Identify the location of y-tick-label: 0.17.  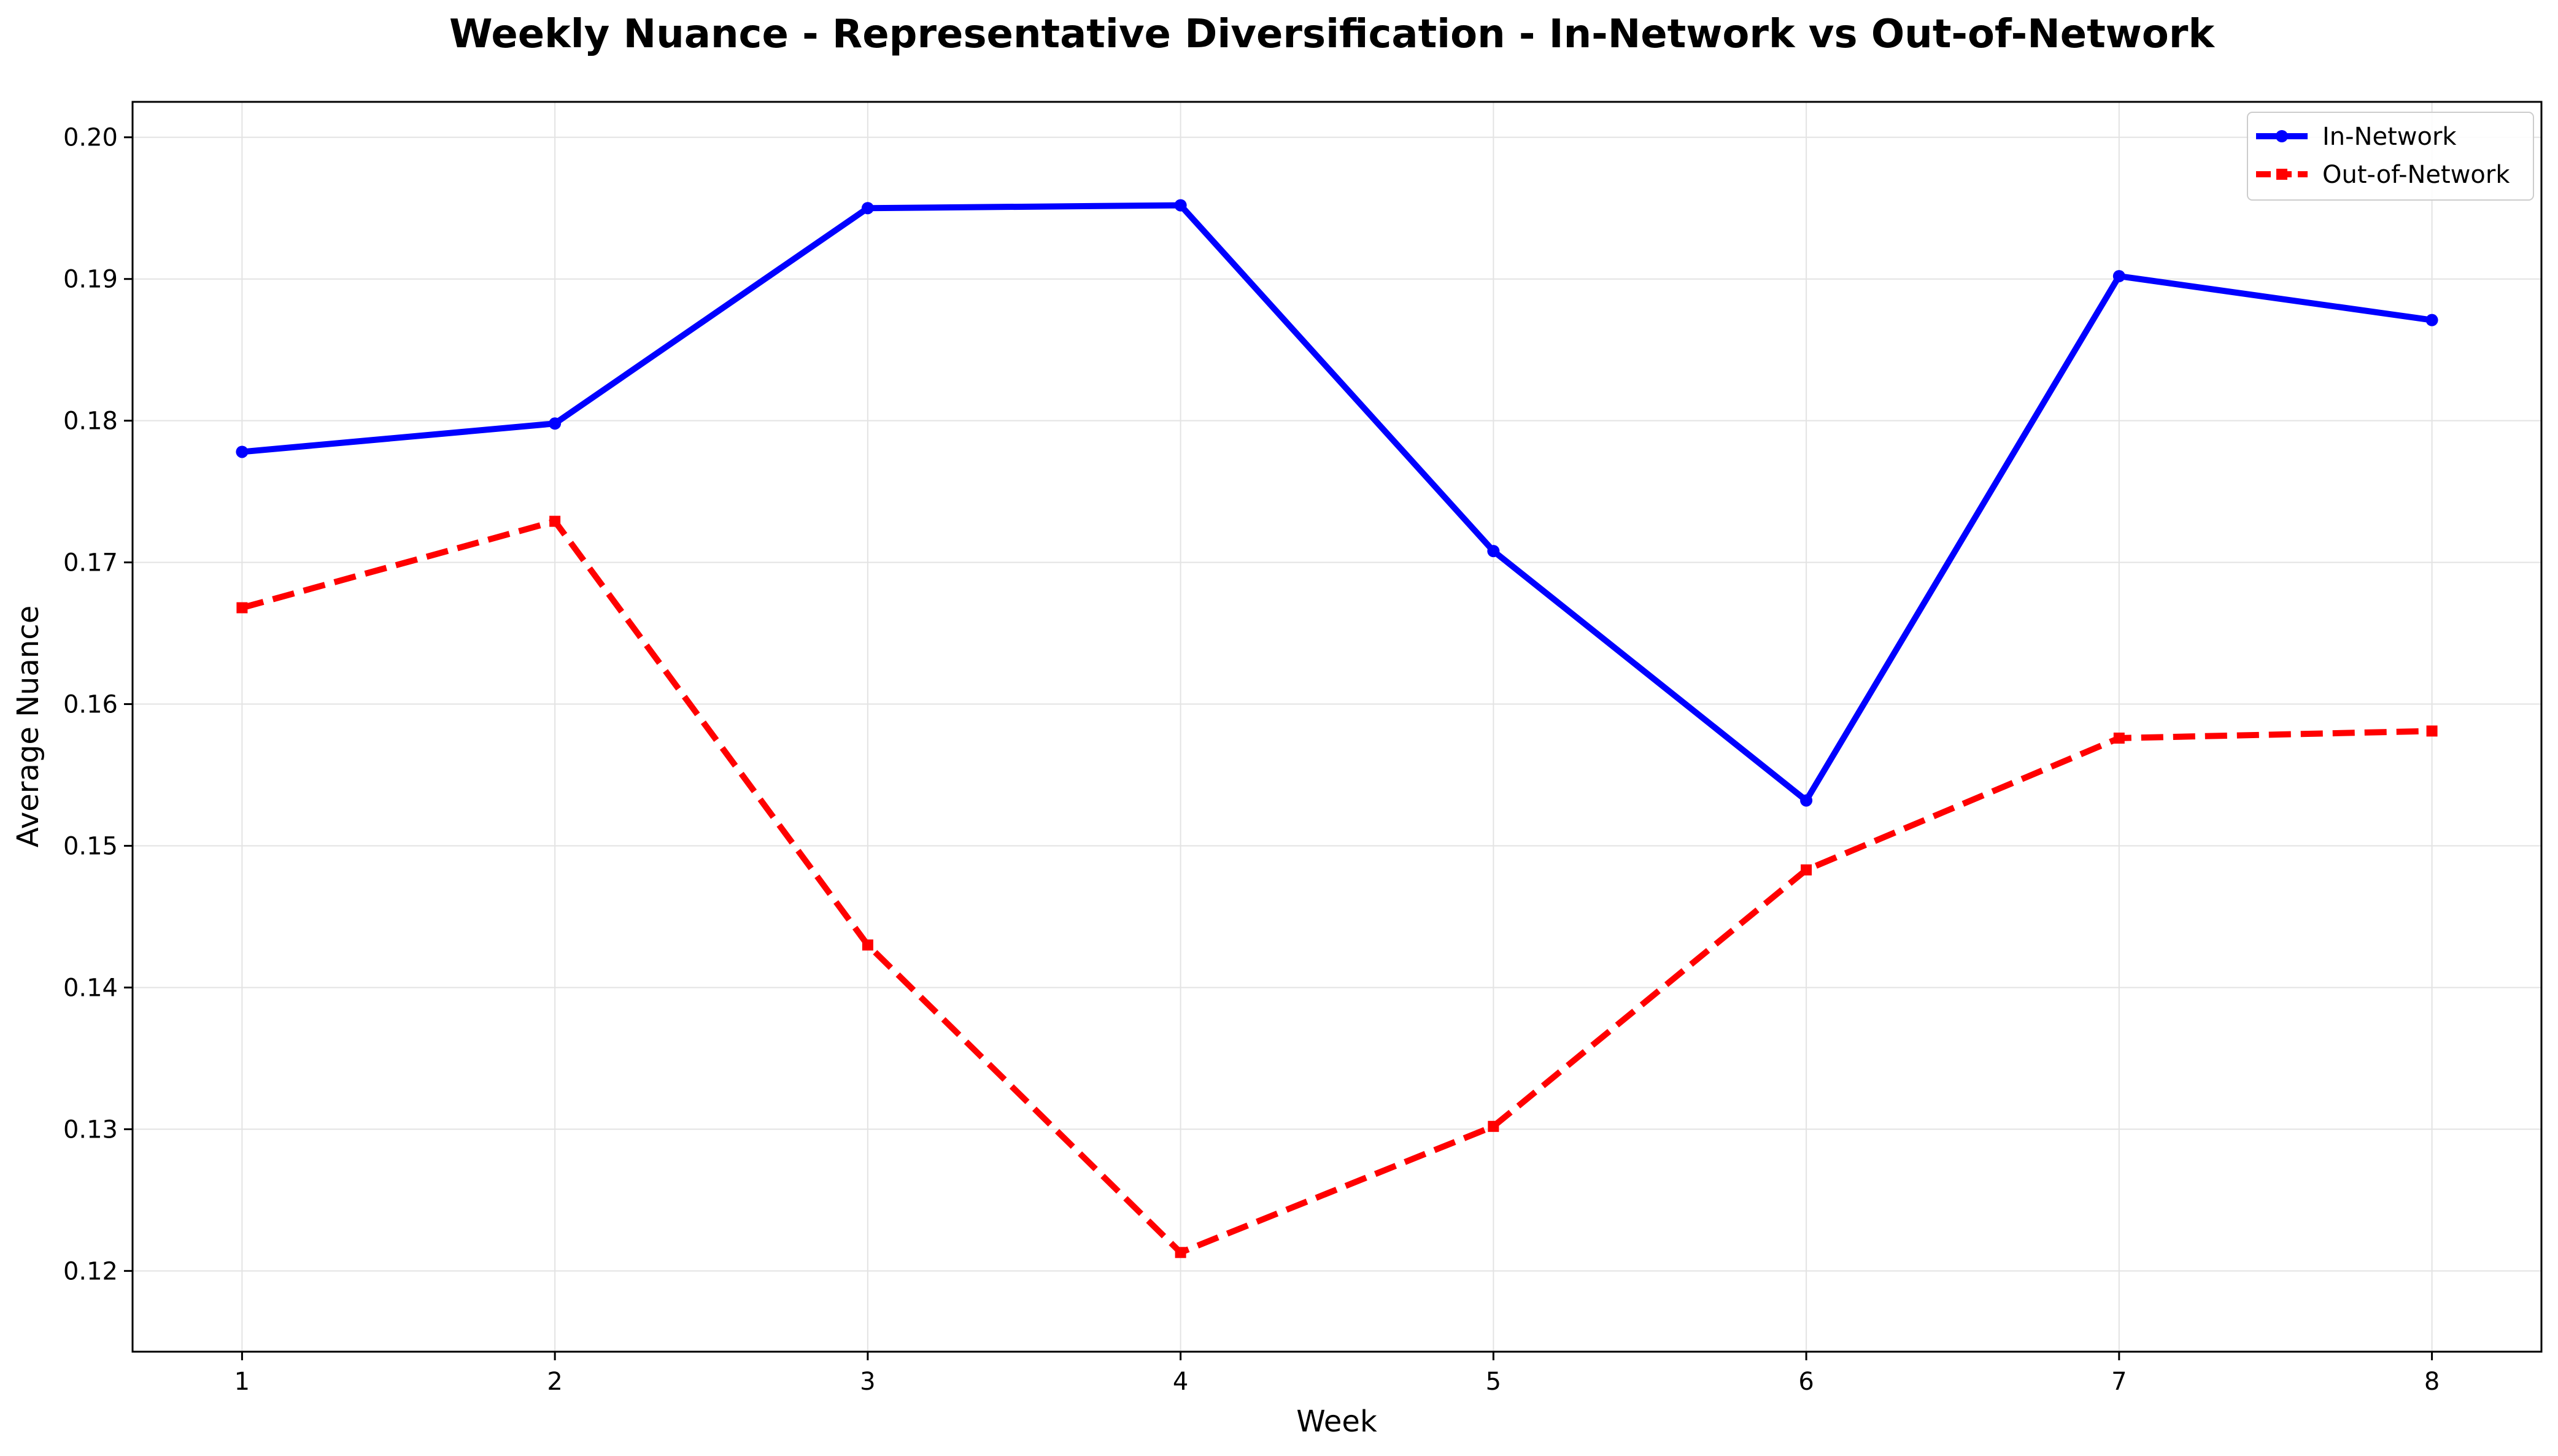
(90, 563).